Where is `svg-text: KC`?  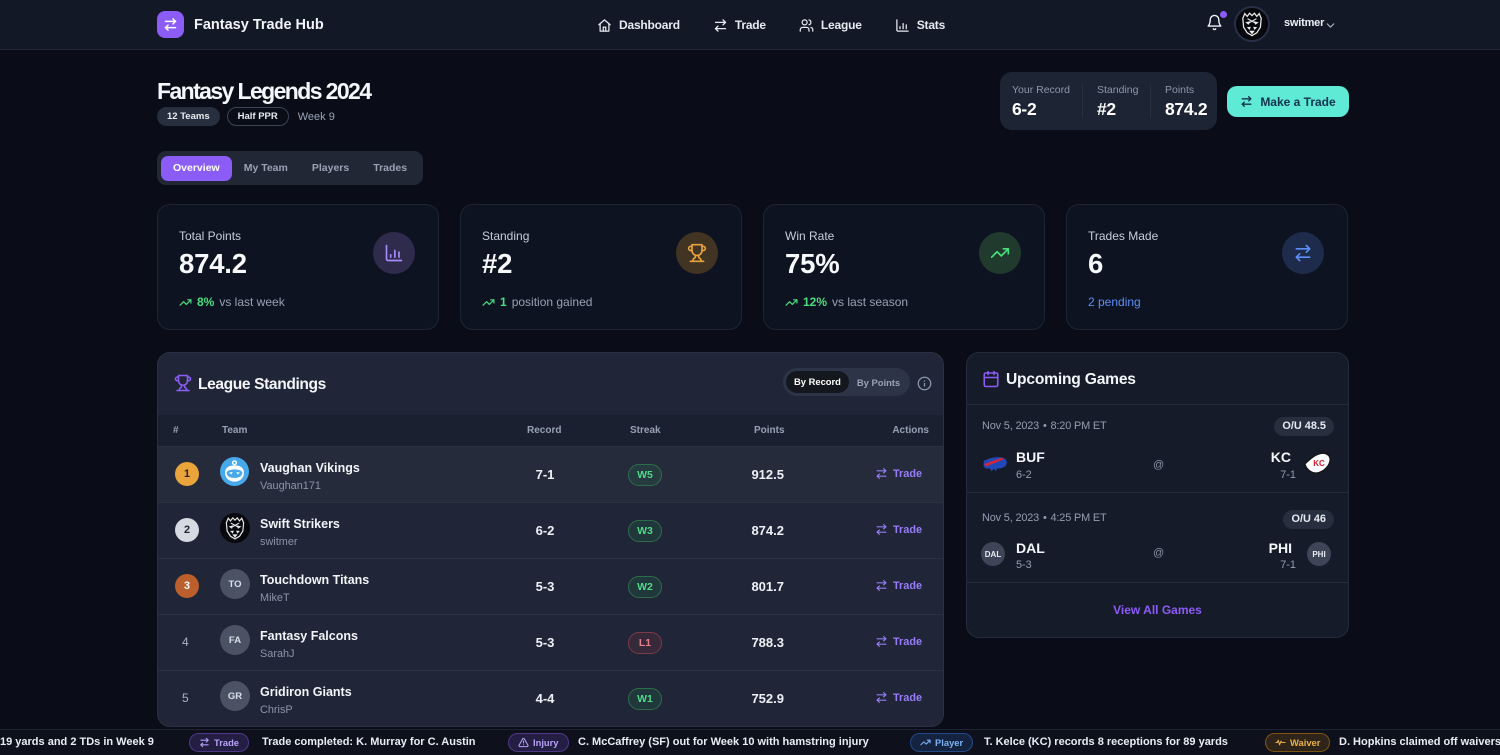 svg-text: KC is located at coordinates (1319, 463).